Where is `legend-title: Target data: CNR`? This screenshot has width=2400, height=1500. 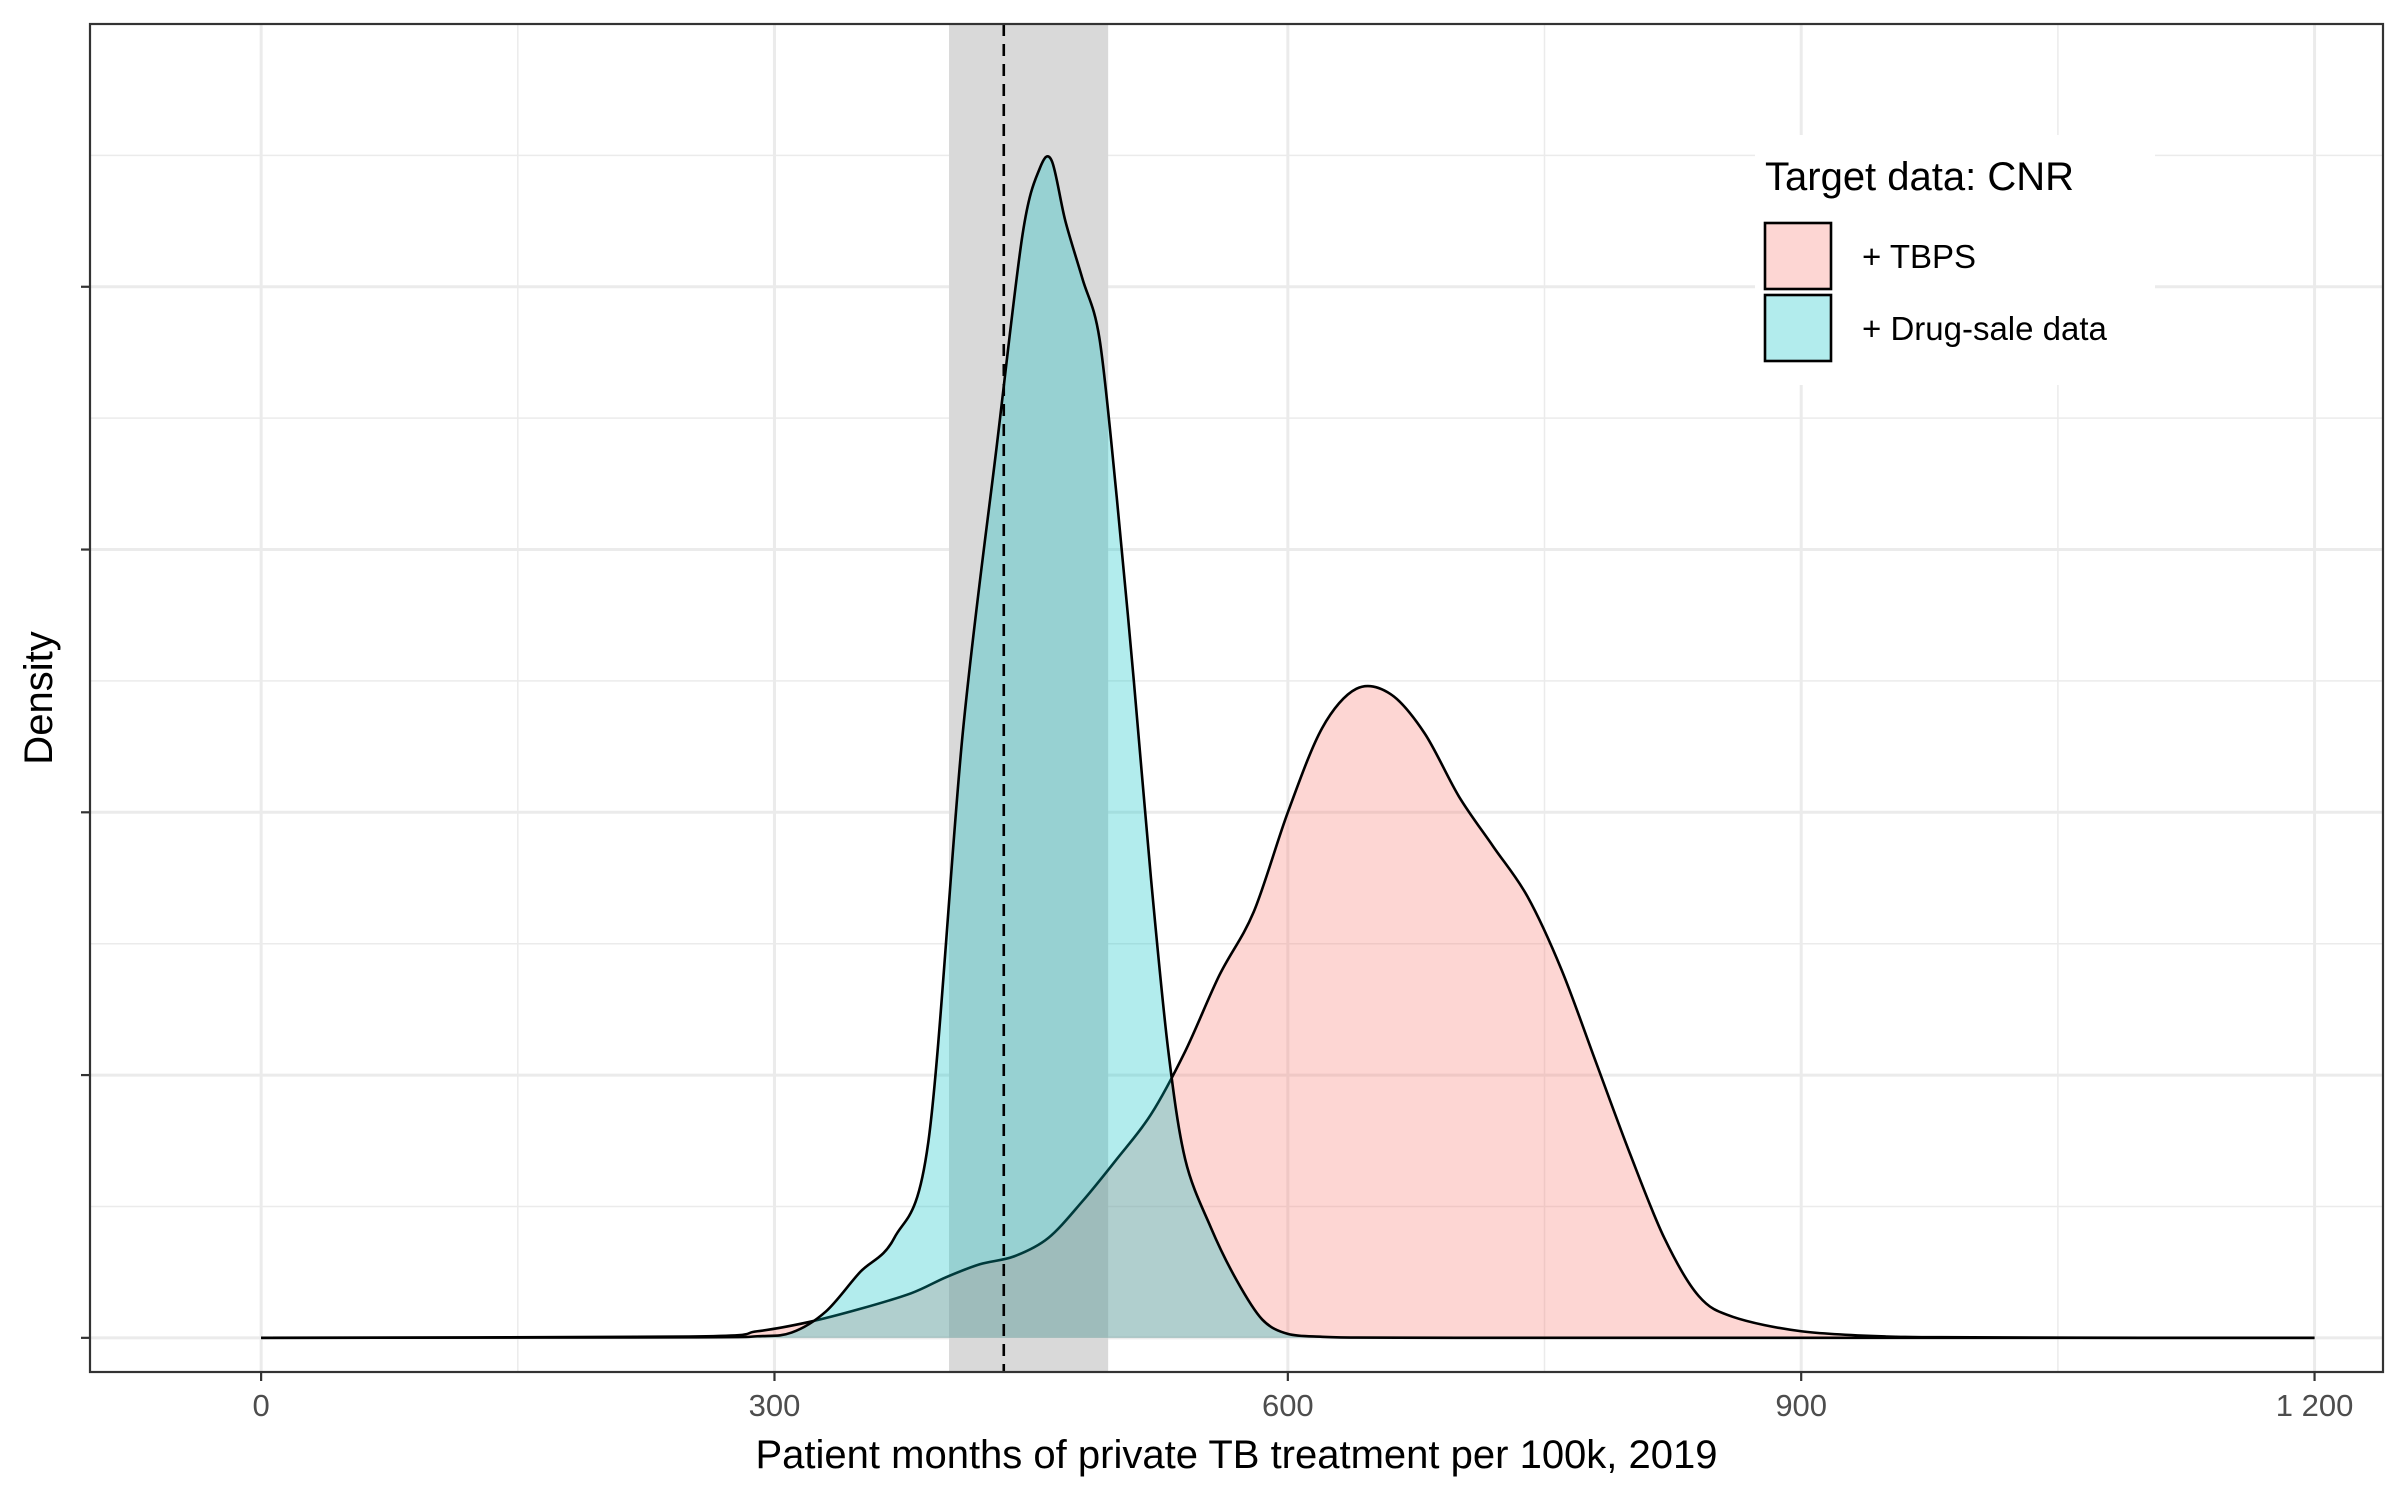
legend-title: Target data: CNR is located at coordinates (1919, 177).